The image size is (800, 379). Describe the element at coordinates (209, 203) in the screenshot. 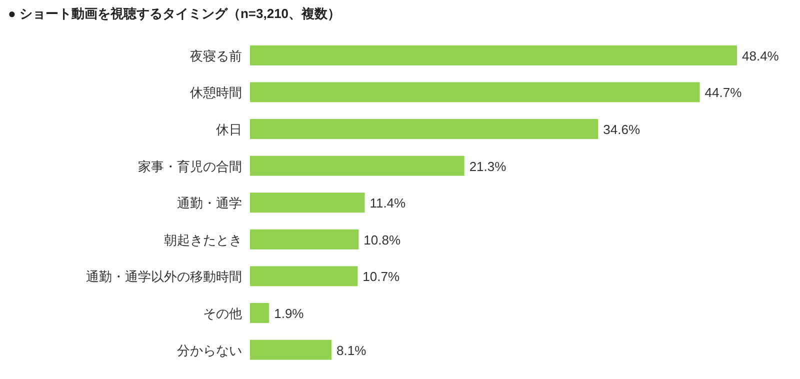

I see `y-tick-label: 通勤・通学` at that location.